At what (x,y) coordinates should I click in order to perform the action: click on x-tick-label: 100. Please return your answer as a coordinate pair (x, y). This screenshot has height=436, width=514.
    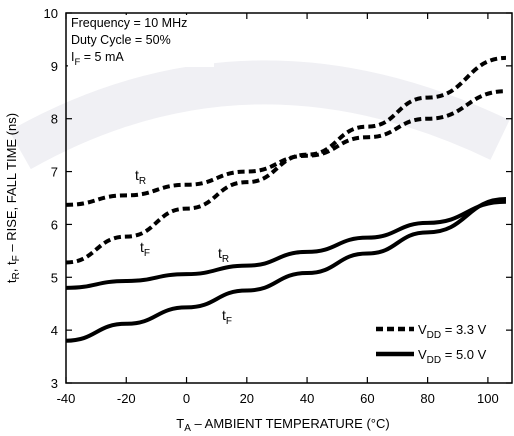
    Looking at the image, I should click on (488, 398).